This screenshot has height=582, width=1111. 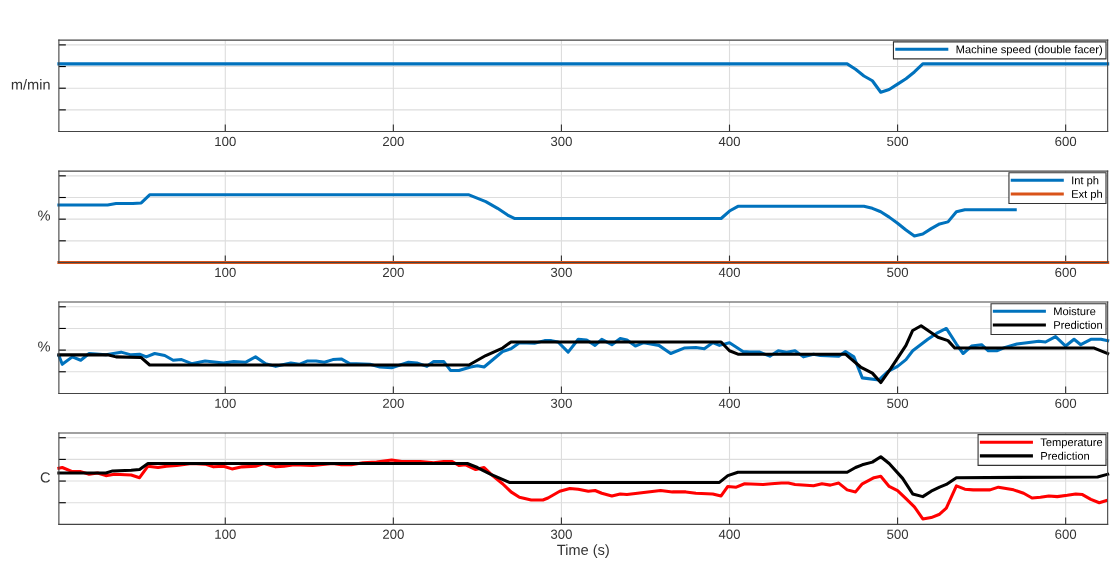 What do you see at coordinates (1087, 195) in the screenshot?
I see `legend-label: Ext ph` at bounding box center [1087, 195].